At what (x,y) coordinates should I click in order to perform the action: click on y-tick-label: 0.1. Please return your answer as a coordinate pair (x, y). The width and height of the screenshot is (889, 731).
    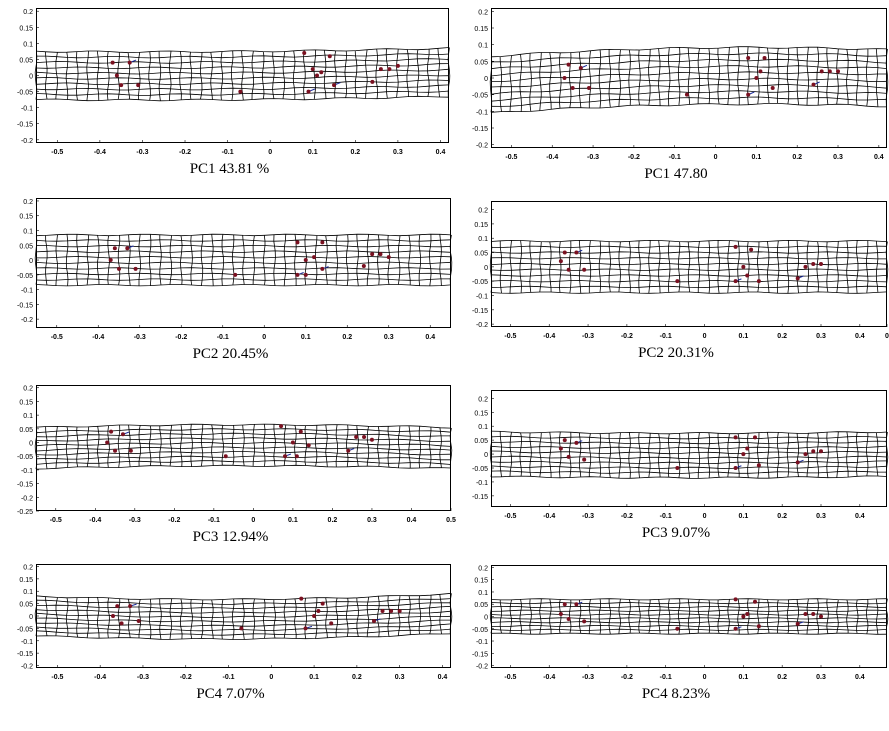
    Looking at the image, I should click on (28, 232).